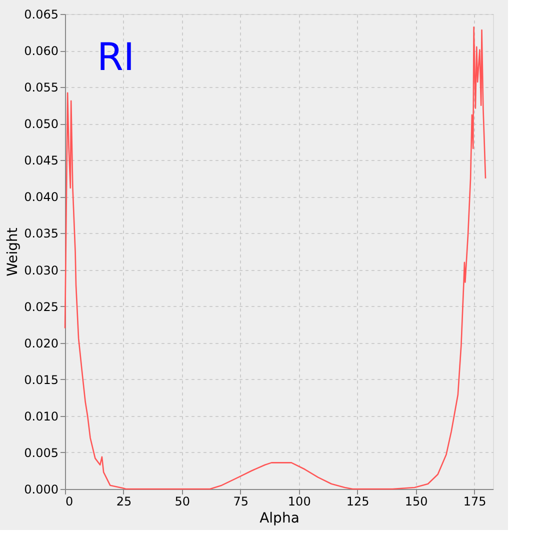 Image resolution: width=537 pixels, height=547 pixels. I want to click on y-tick-label: 0.020, so click(41, 343).